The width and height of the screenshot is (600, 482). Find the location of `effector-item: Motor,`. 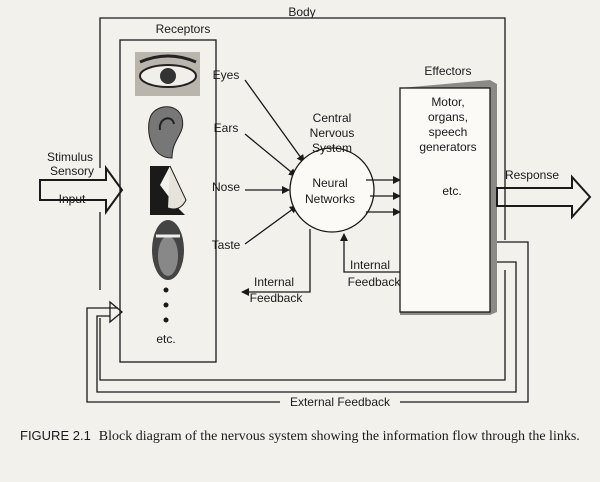

effector-item: Motor, is located at coordinates (447, 102).